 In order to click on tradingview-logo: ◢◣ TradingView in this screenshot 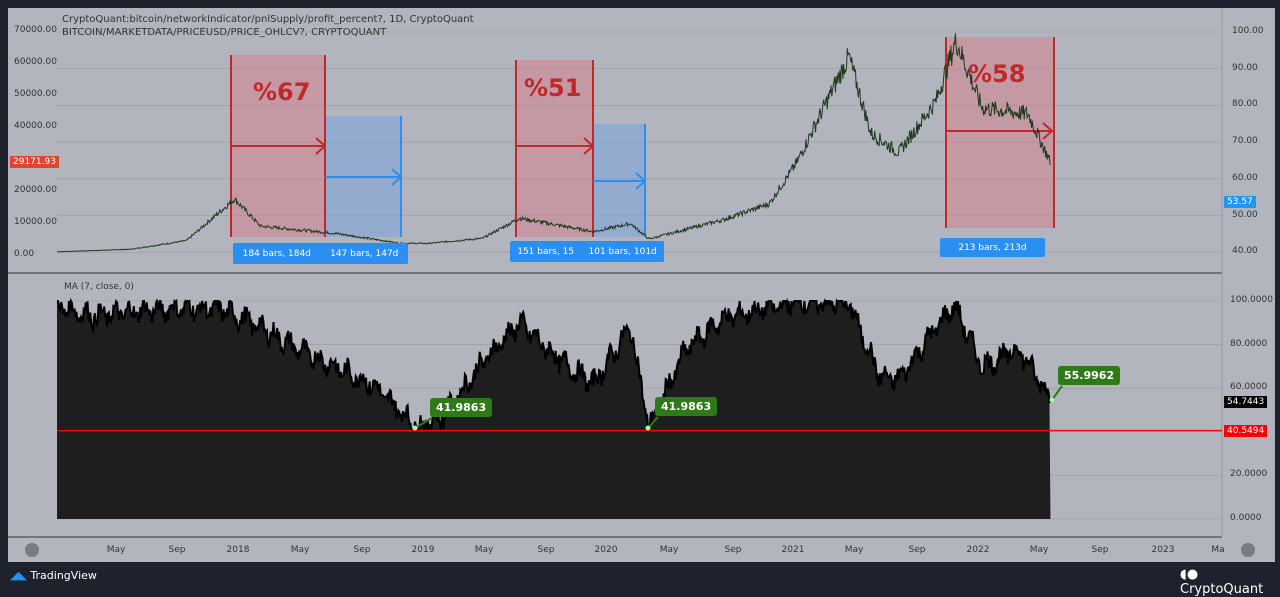, I will do `click(53, 575)`.